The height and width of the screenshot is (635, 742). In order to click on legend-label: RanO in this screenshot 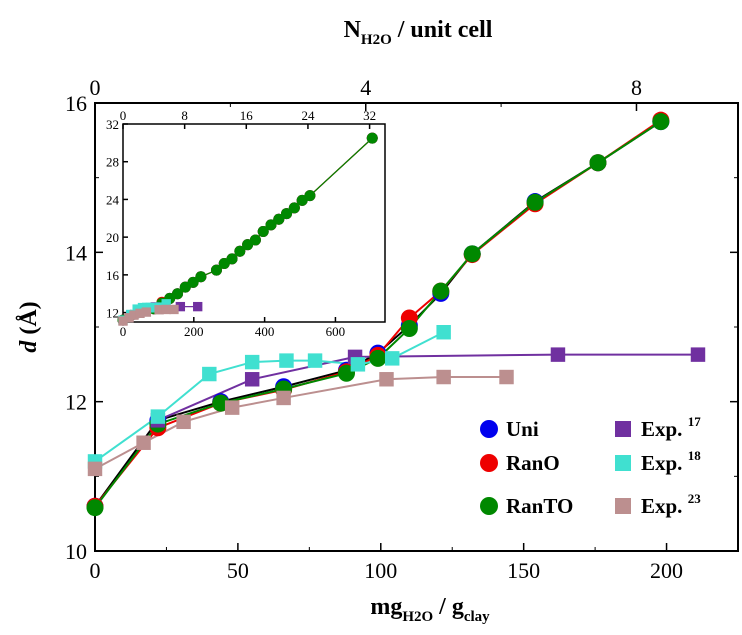, I will do `click(533, 463)`.